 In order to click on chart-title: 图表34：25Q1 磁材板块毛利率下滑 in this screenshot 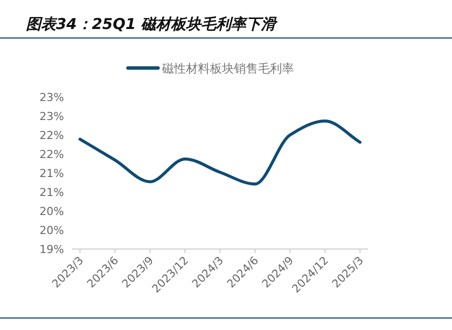, I will do `click(152, 24)`.